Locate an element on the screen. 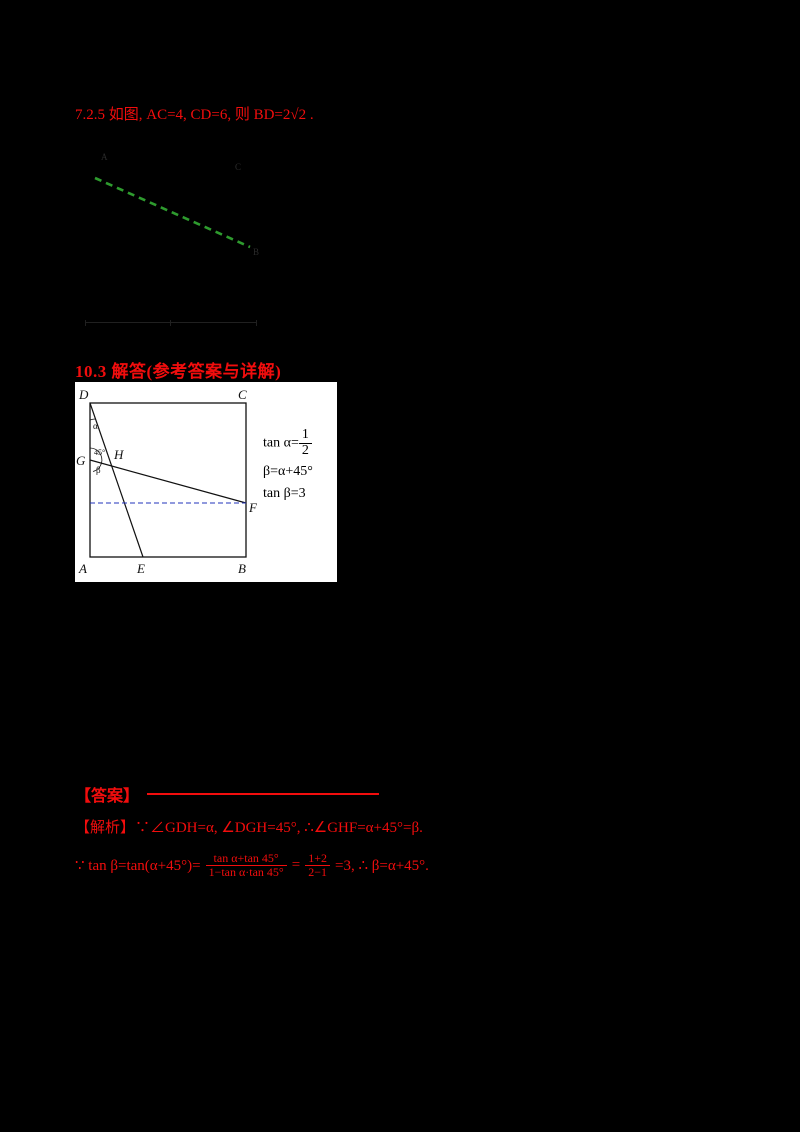  equation-beta: β=α+45° is located at coordinates (288, 472).